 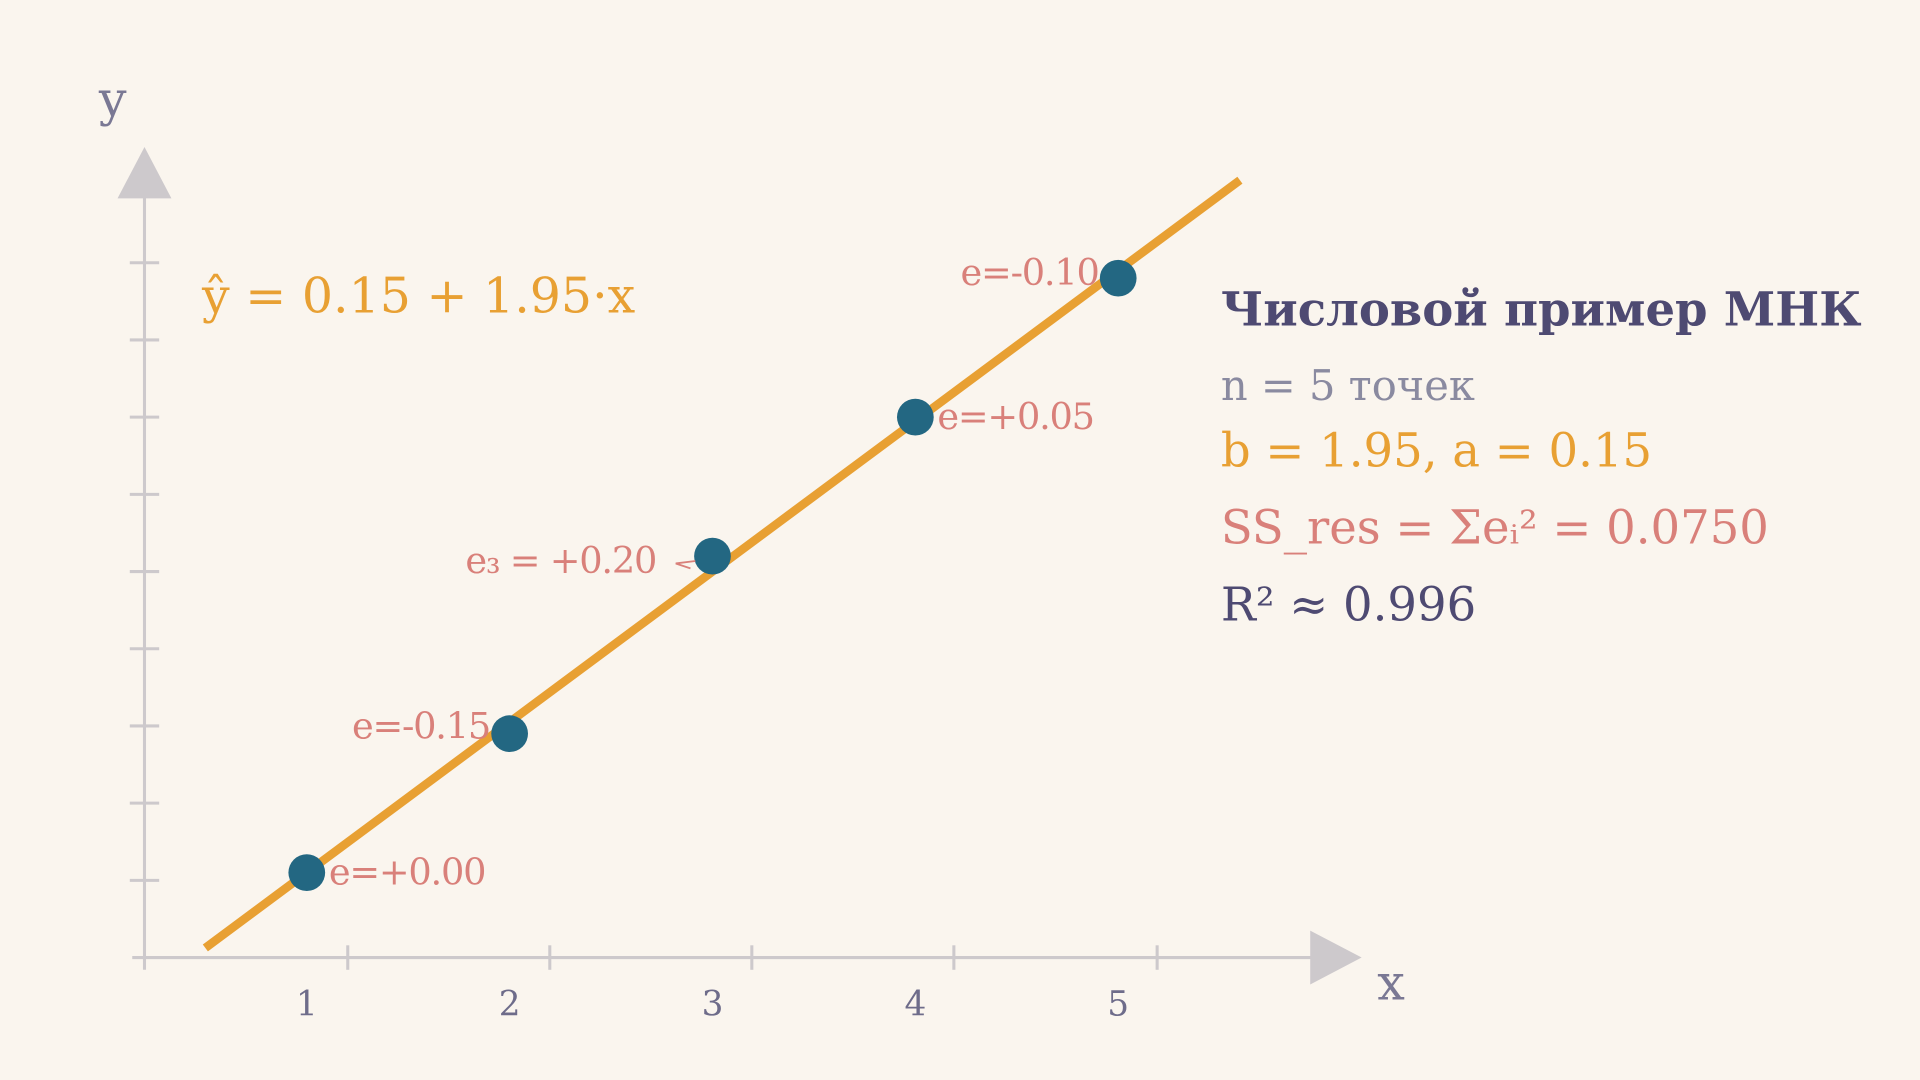 What do you see at coordinates (1495, 527) in the screenshot?
I see `panel-line: SS_res = Σeᵢ² = 0.0750` at bounding box center [1495, 527].